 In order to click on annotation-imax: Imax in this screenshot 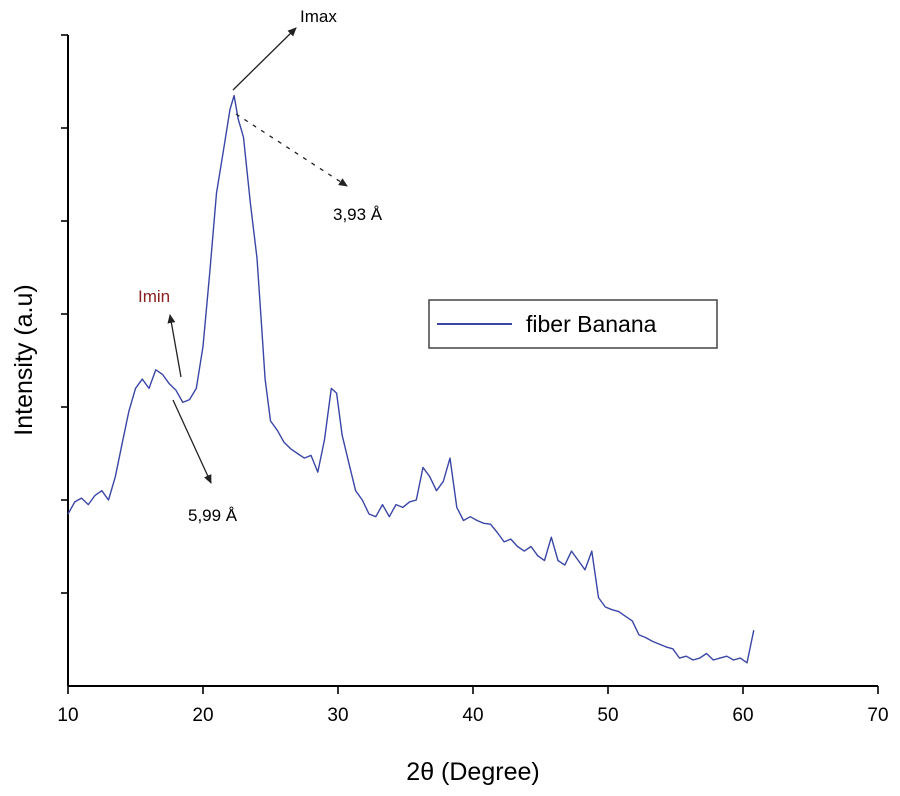, I will do `click(318, 16)`.